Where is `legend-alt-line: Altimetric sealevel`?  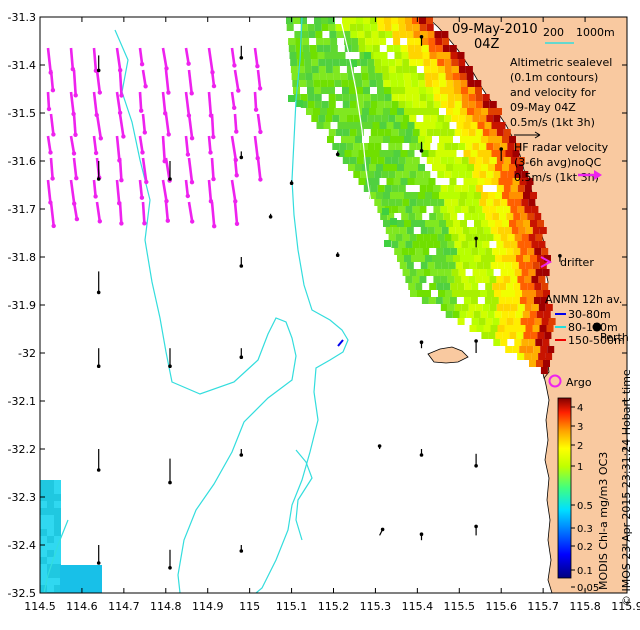
legend-alt-line: Altimetric sealevel is located at coordinates (561, 62).